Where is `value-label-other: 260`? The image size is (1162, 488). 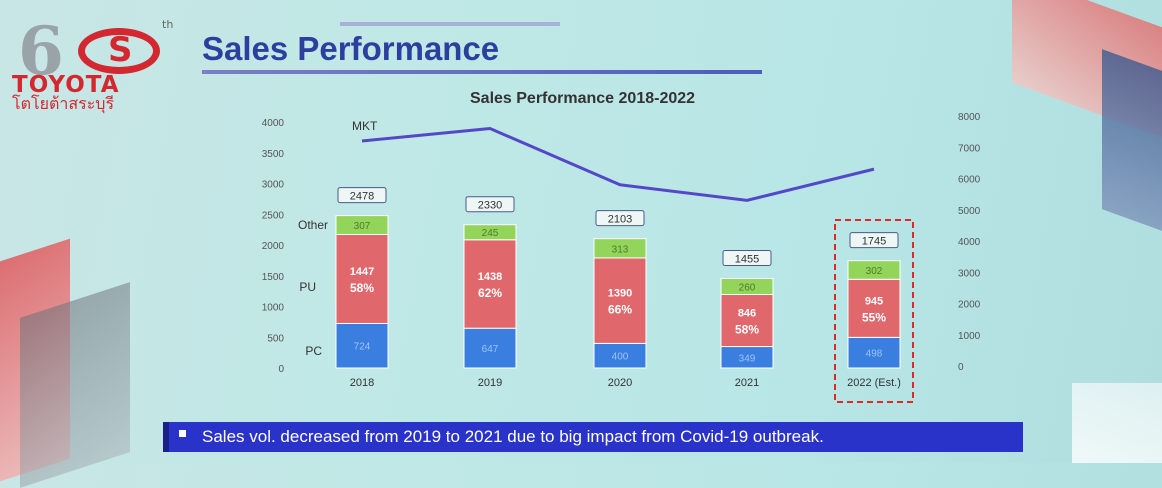 value-label-other: 260 is located at coordinates (747, 288).